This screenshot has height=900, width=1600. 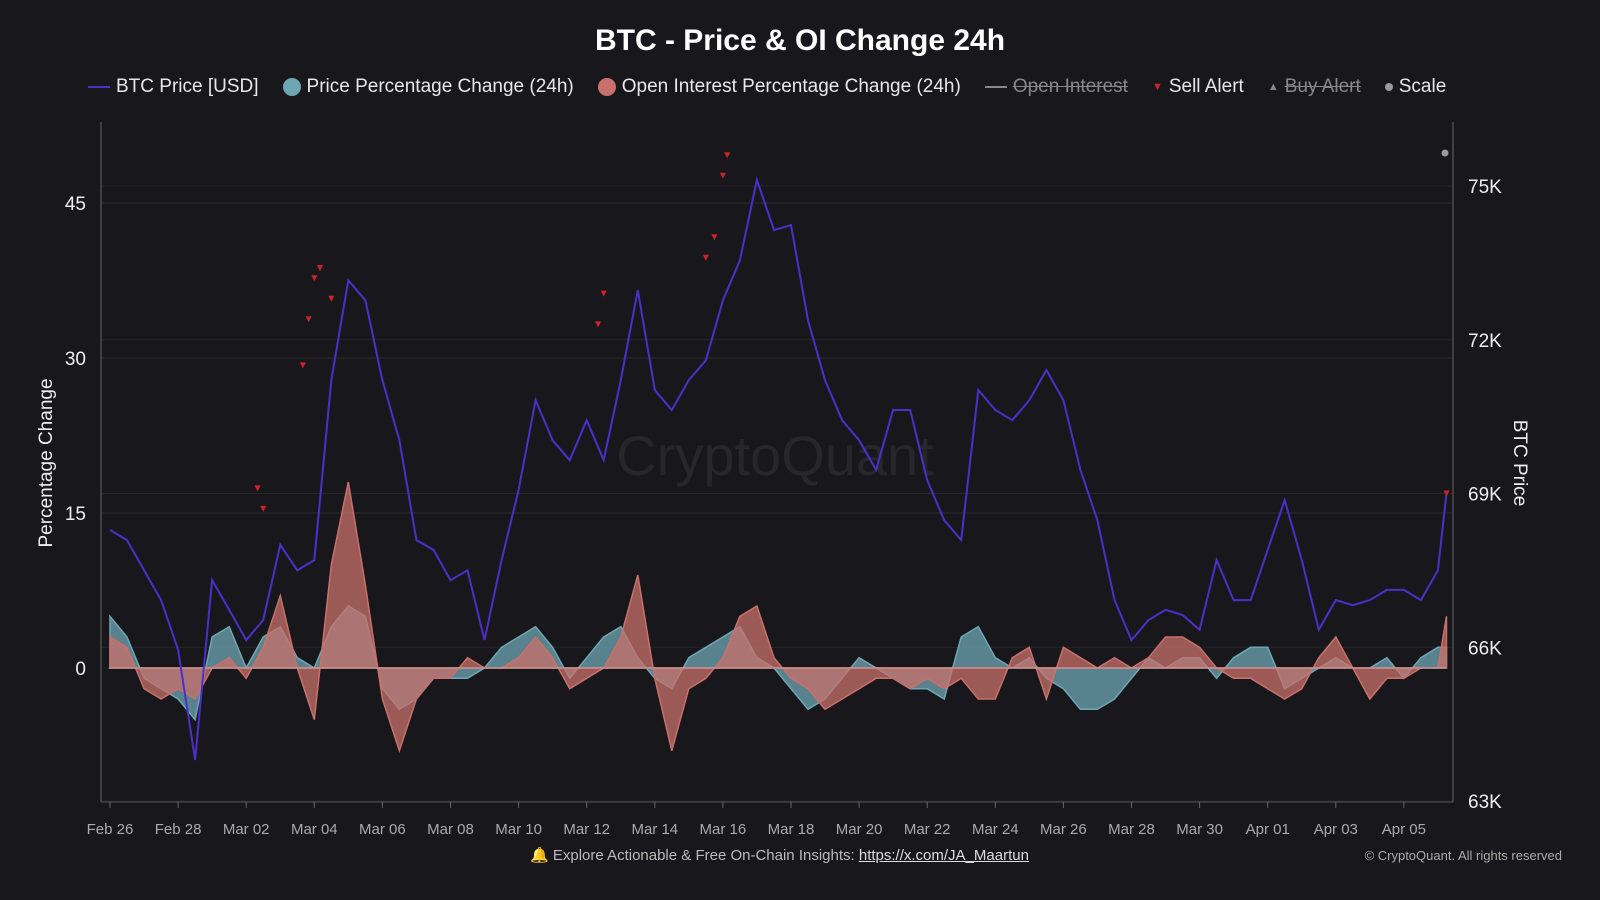 I want to click on legend-item-open-interest: Open Interest, so click(x=1056, y=87).